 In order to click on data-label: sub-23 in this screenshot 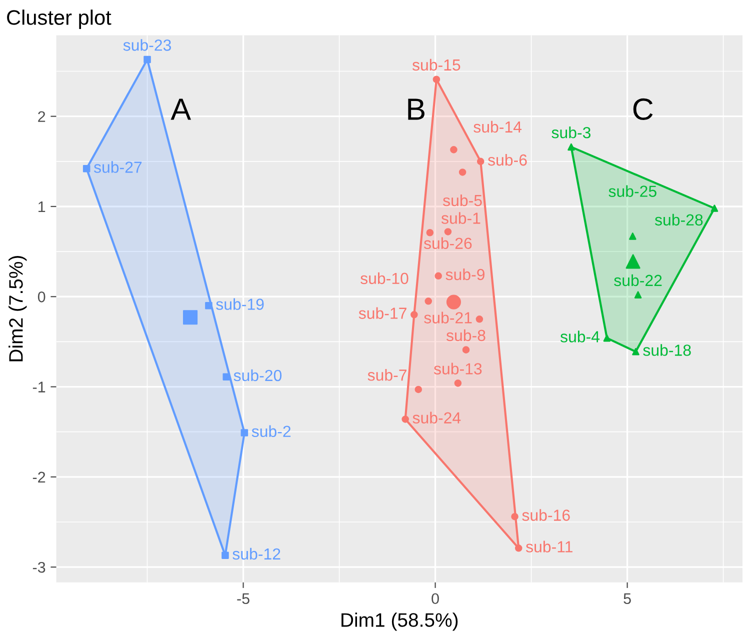, I will do `click(147, 45)`.